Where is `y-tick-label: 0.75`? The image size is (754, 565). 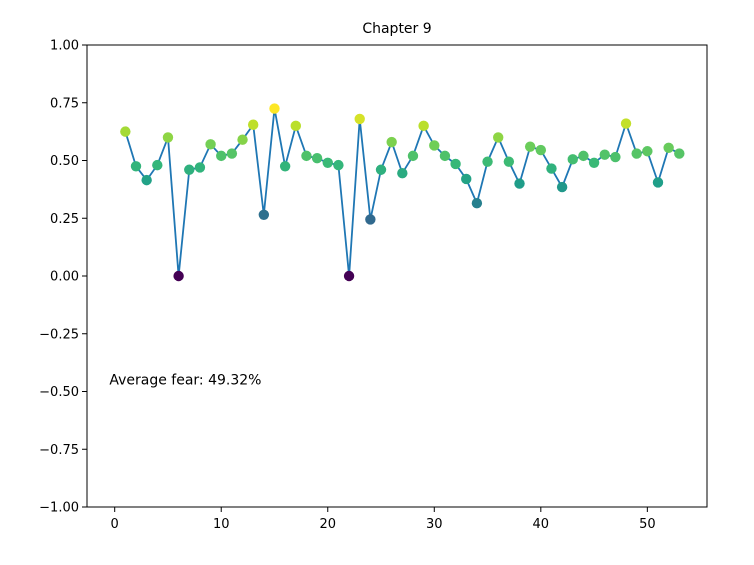
y-tick-label: 0.75 is located at coordinates (64, 103).